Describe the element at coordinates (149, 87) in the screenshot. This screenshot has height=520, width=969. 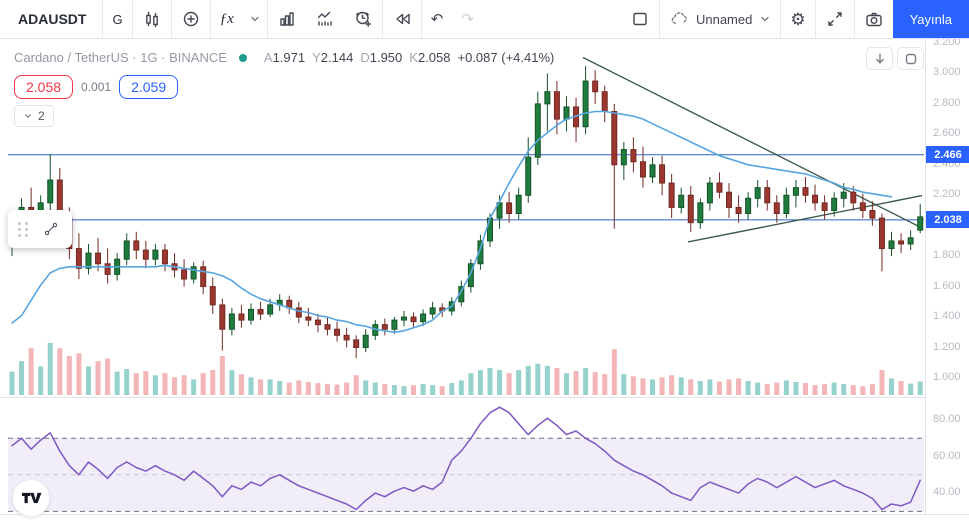
I see `buy-price-button: 2.059` at that location.